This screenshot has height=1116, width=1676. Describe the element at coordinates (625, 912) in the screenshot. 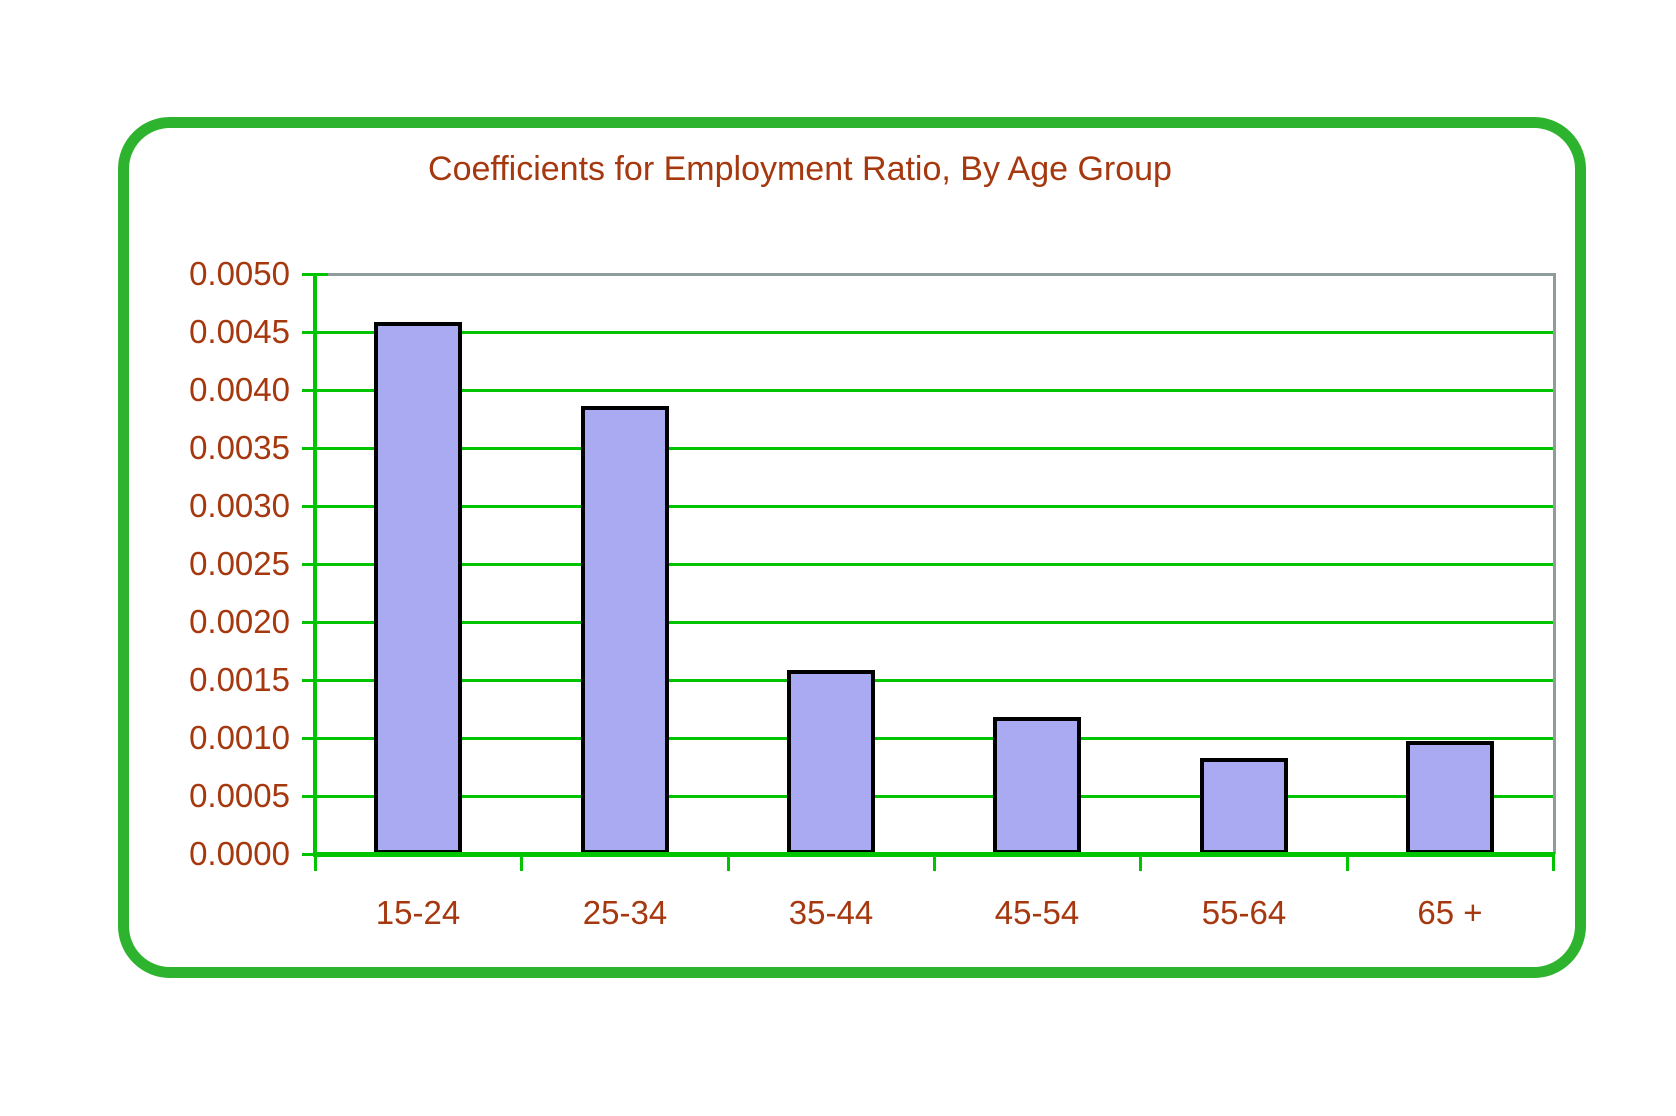

I see `x-axis-label: 25-34` at that location.